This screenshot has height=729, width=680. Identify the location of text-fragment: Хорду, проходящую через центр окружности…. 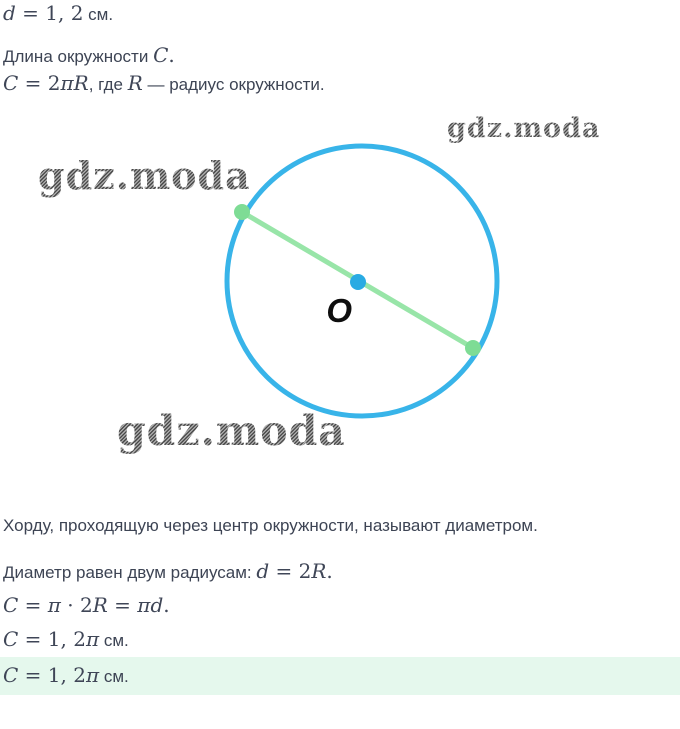
(270, 525).